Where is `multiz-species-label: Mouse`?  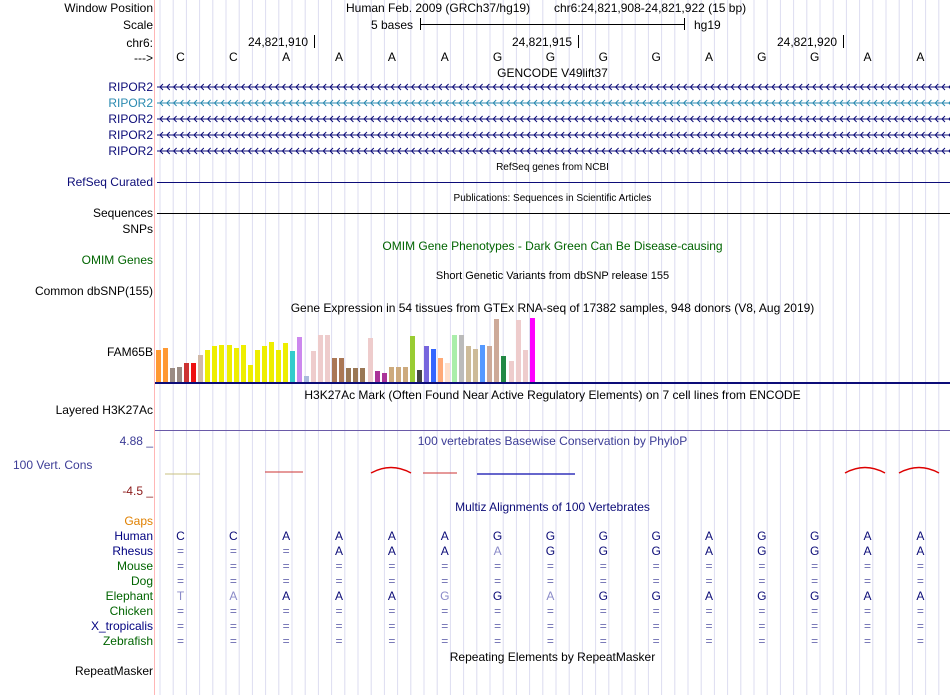 multiz-species-label: Mouse is located at coordinates (134, 566).